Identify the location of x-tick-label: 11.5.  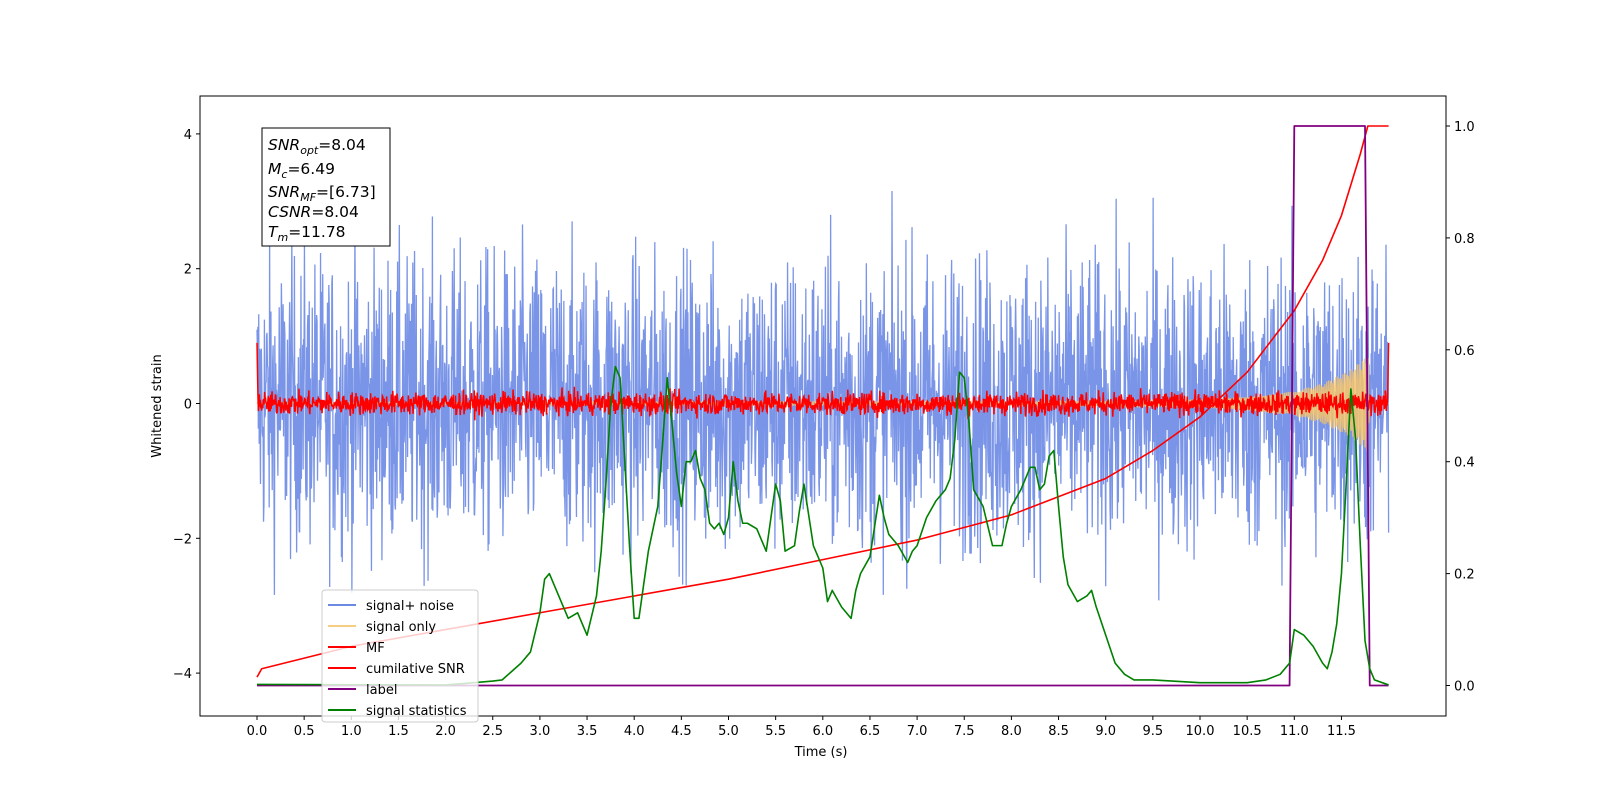
(1341, 731).